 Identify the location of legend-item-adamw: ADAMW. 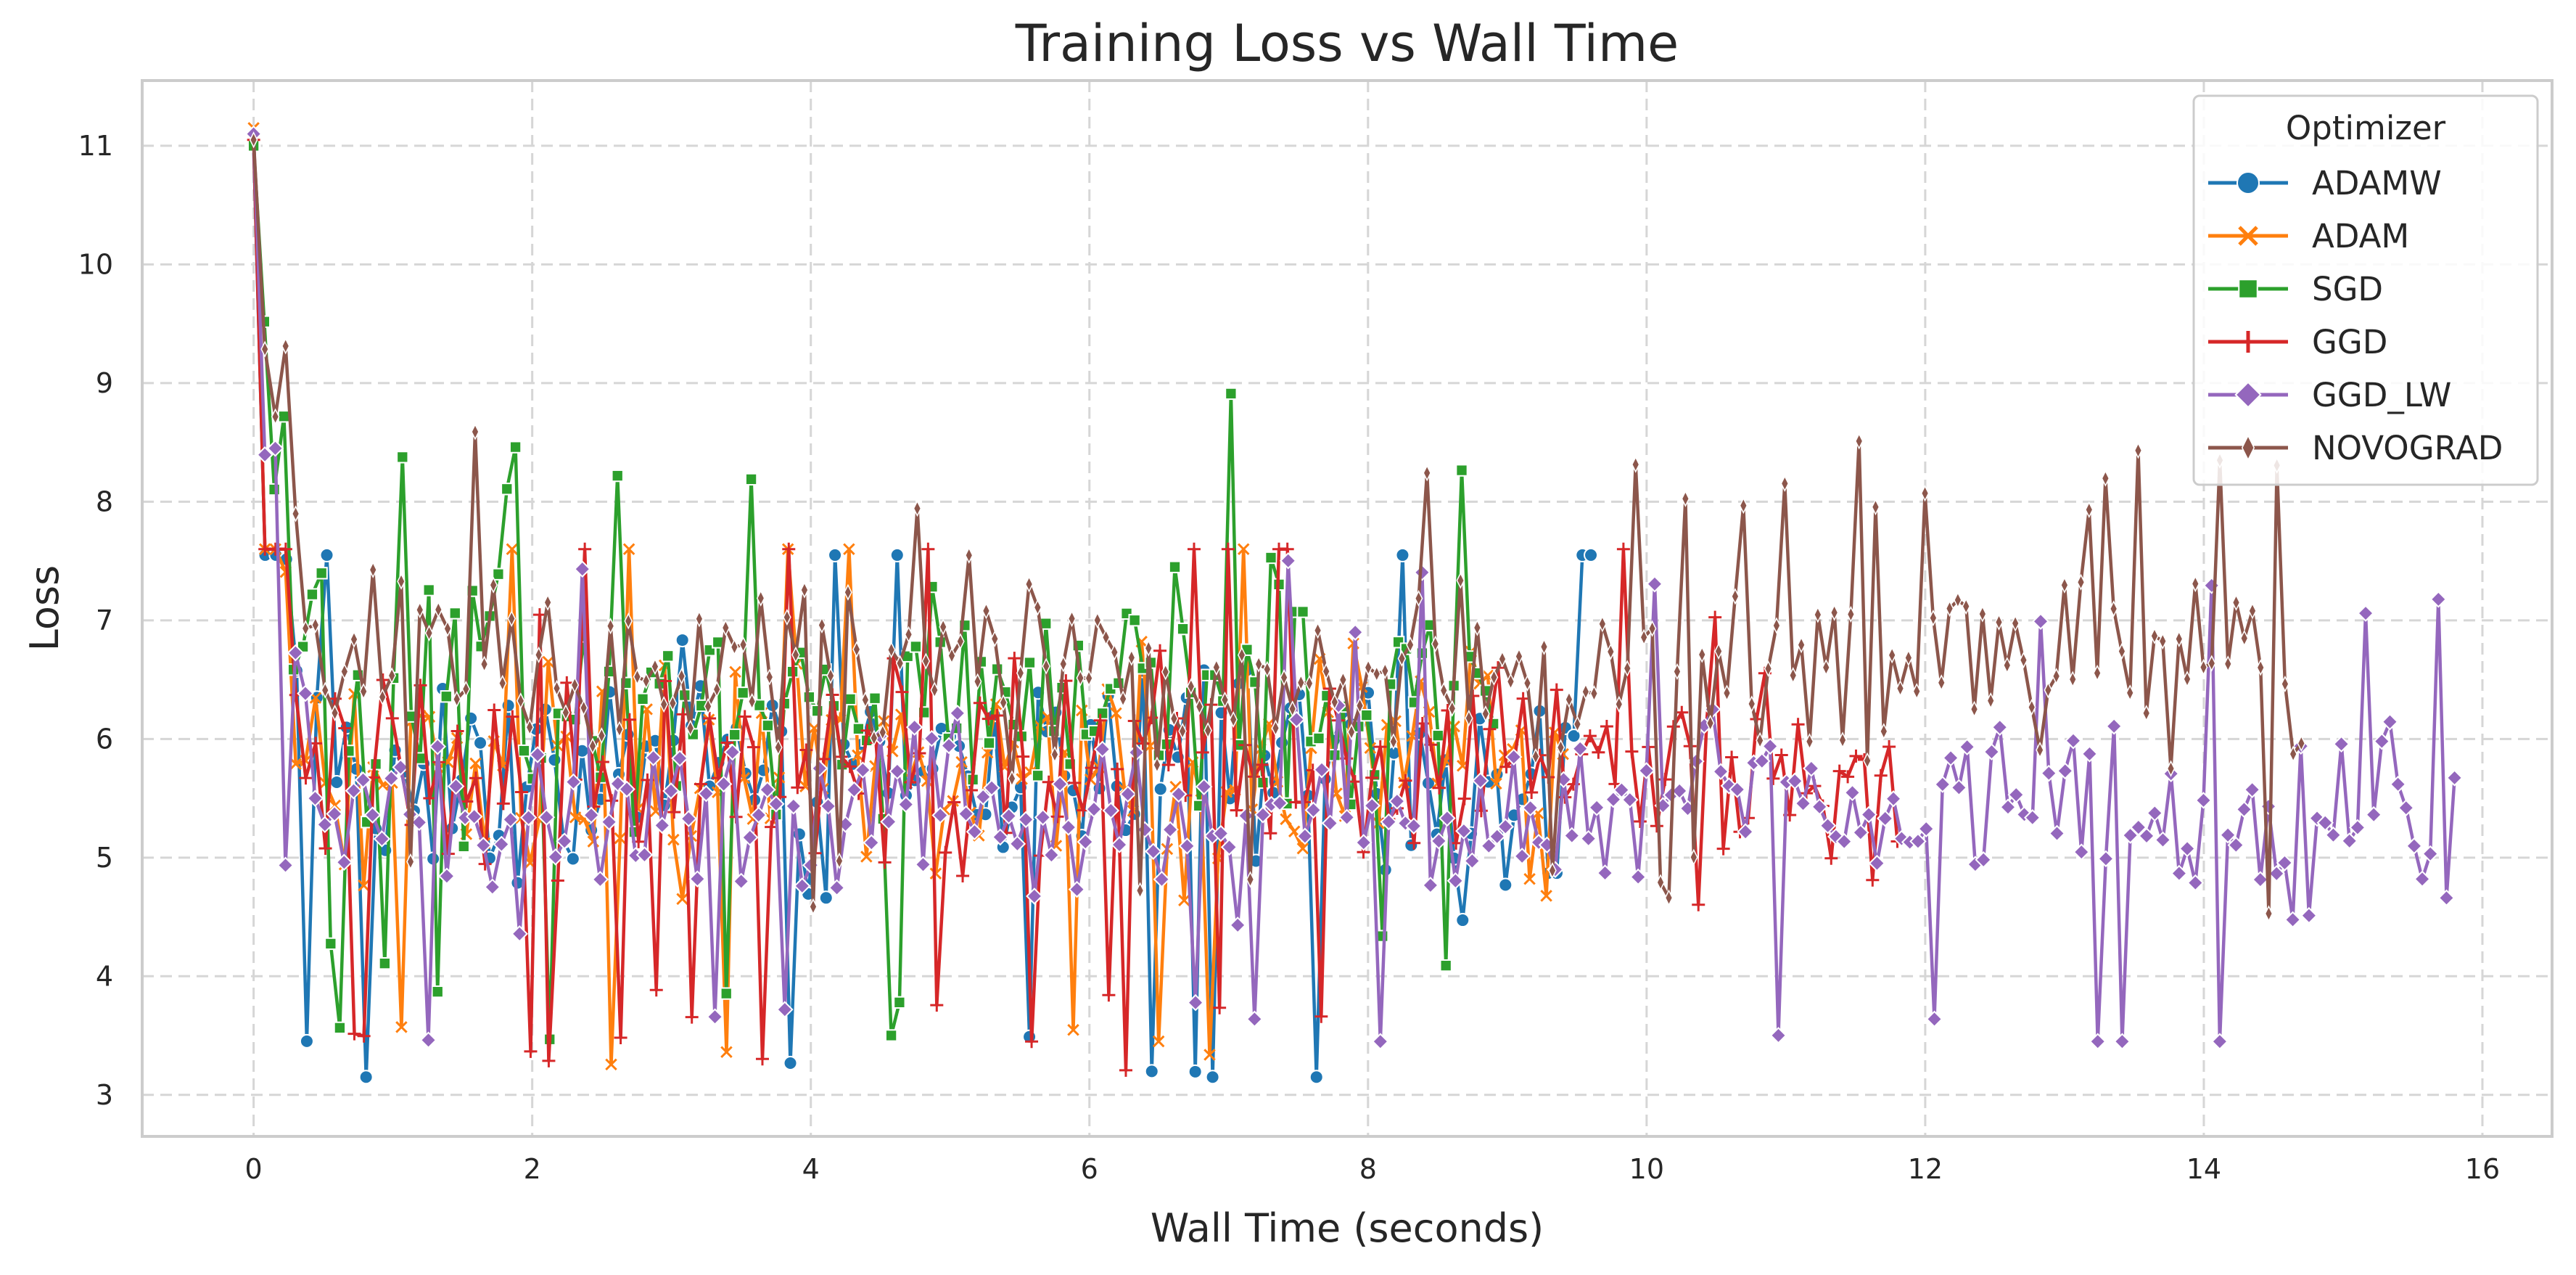
(2325, 183).